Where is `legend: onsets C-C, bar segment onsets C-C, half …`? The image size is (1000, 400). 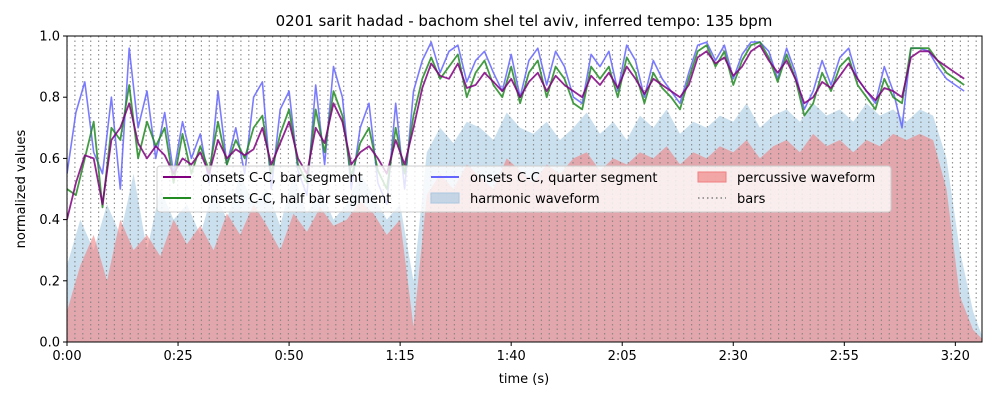
legend: onsets C-C, bar segment onsets C-C, half … is located at coordinates (524, 189).